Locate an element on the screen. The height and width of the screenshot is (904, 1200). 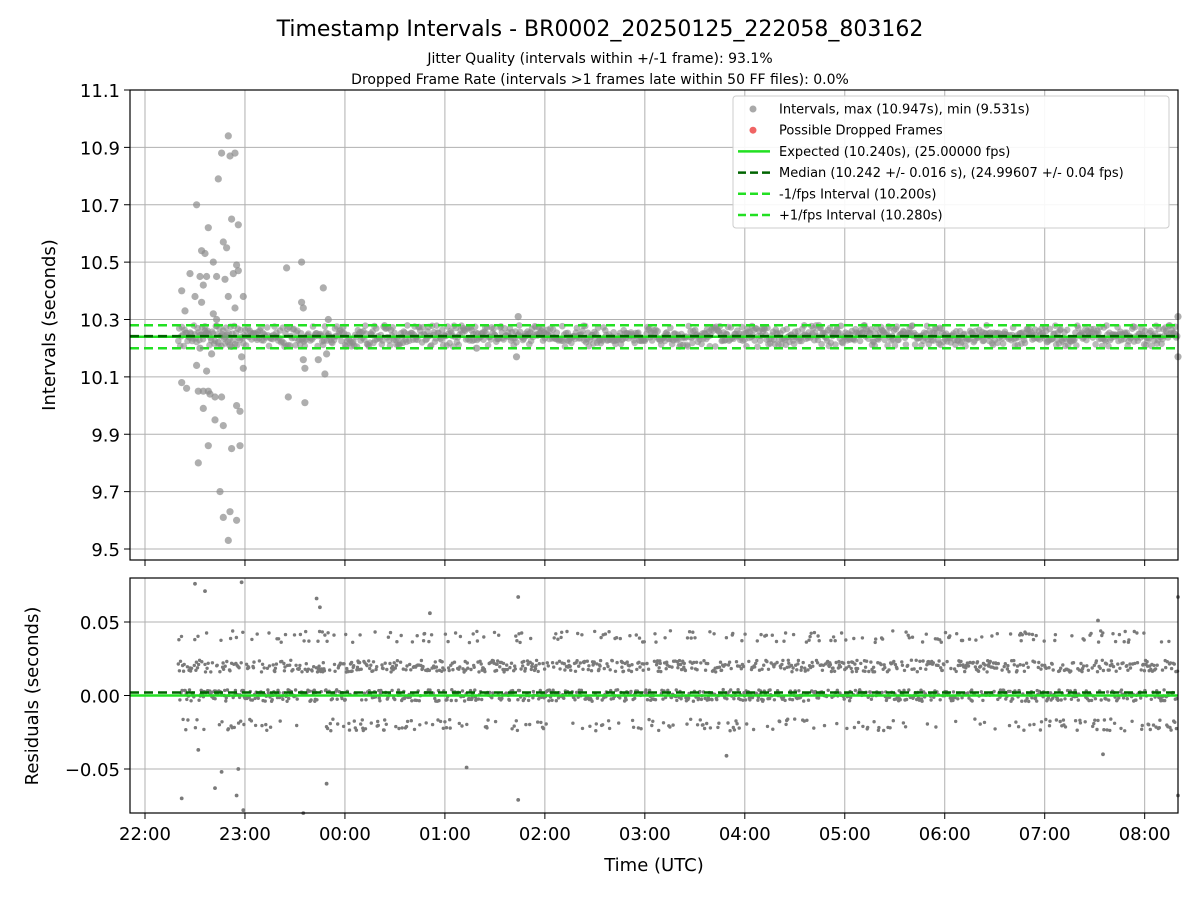
intervals-y-tick-label: 11.1 is located at coordinates (100, 91).